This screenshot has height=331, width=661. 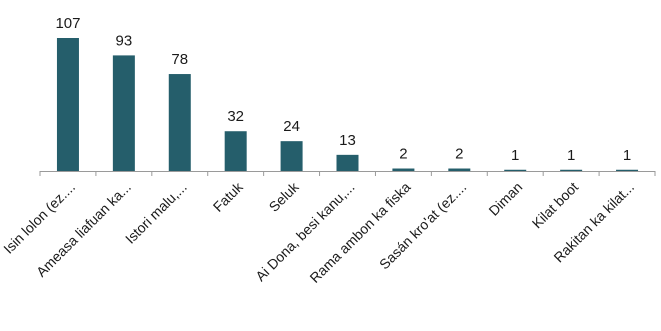 I want to click on data-label-8: 2, so click(x=459, y=154).